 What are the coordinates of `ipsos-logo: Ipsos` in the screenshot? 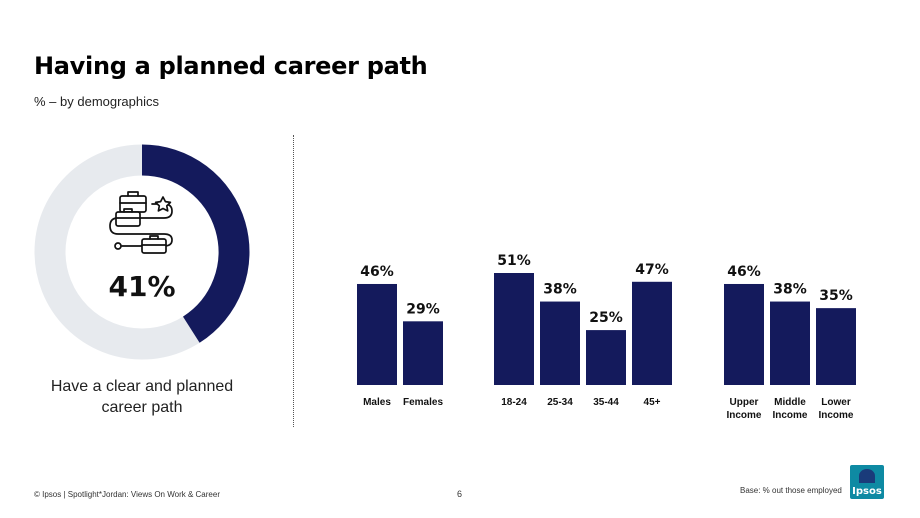 It's located at (867, 482).